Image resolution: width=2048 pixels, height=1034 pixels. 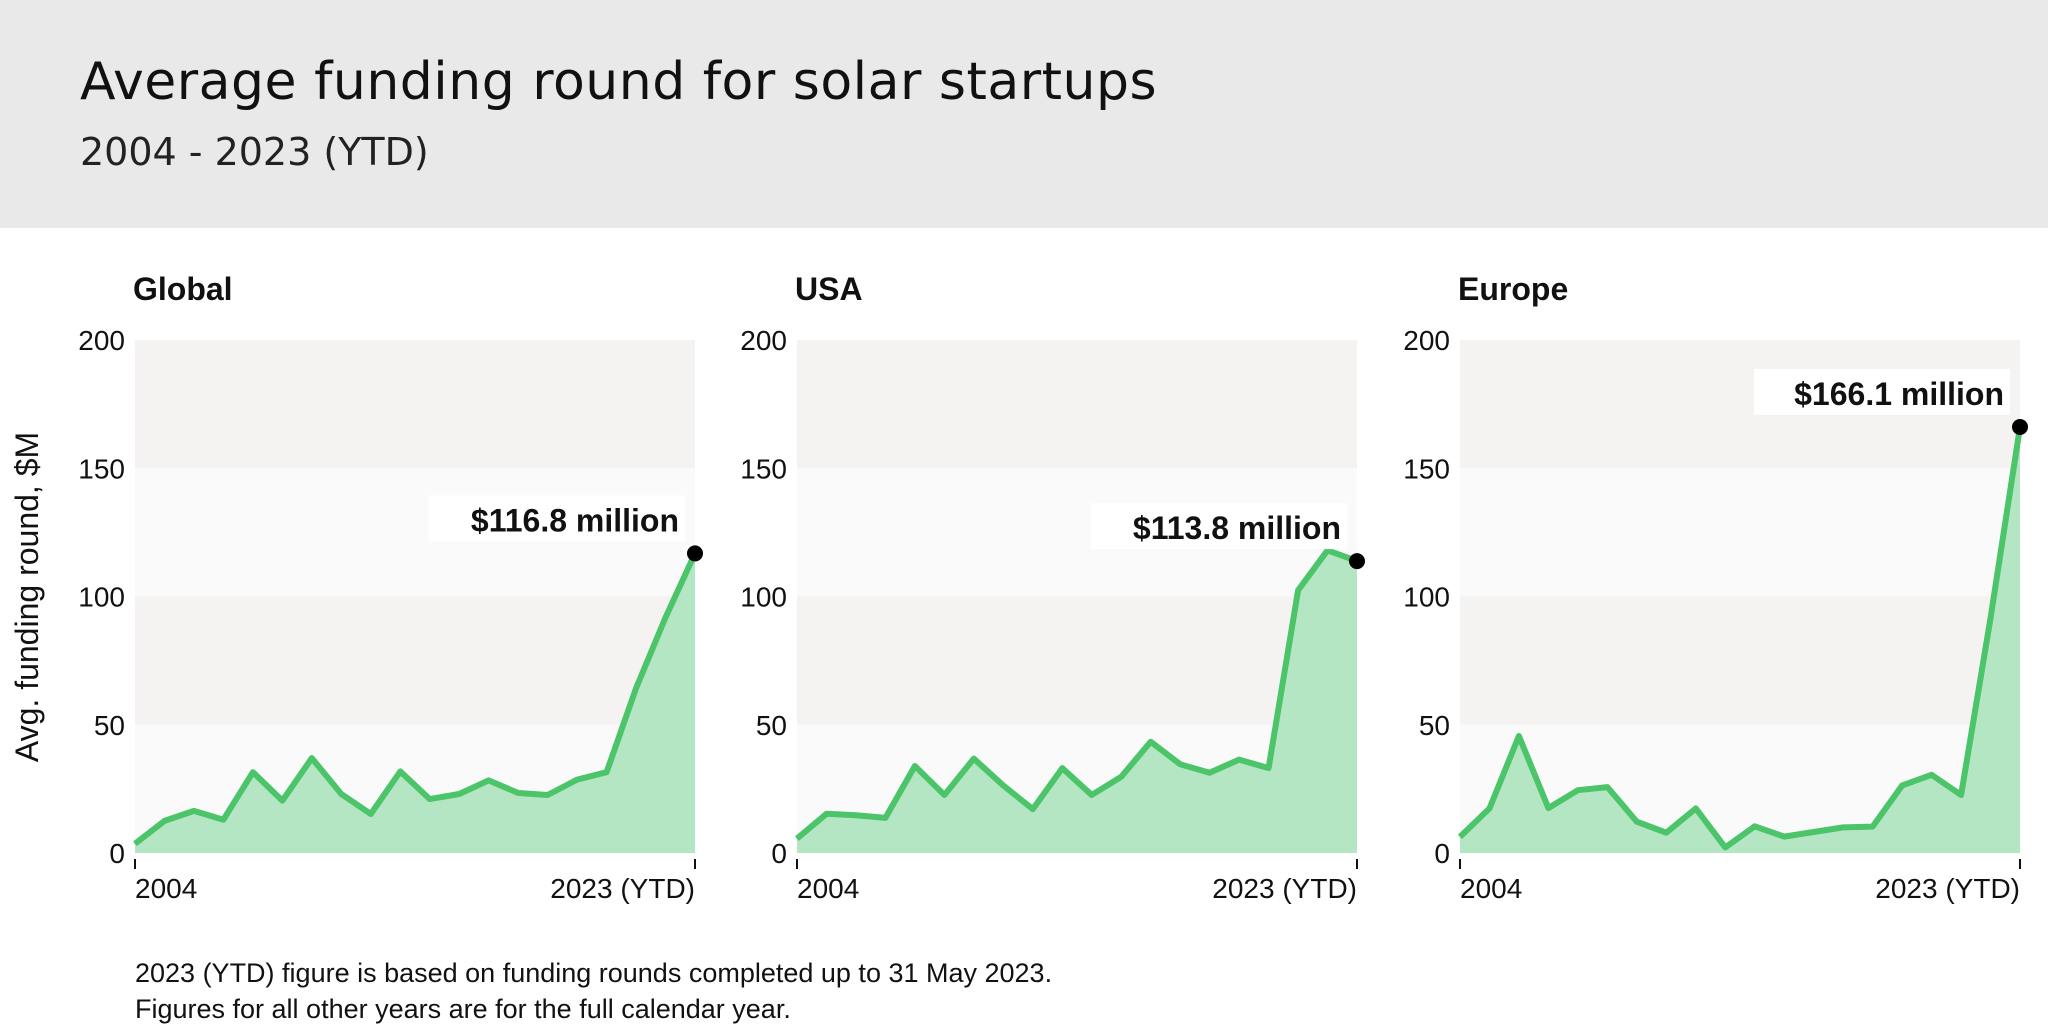 What do you see at coordinates (1513, 289) in the screenshot?
I see `panel-title: Europe` at bounding box center [1513, 289].